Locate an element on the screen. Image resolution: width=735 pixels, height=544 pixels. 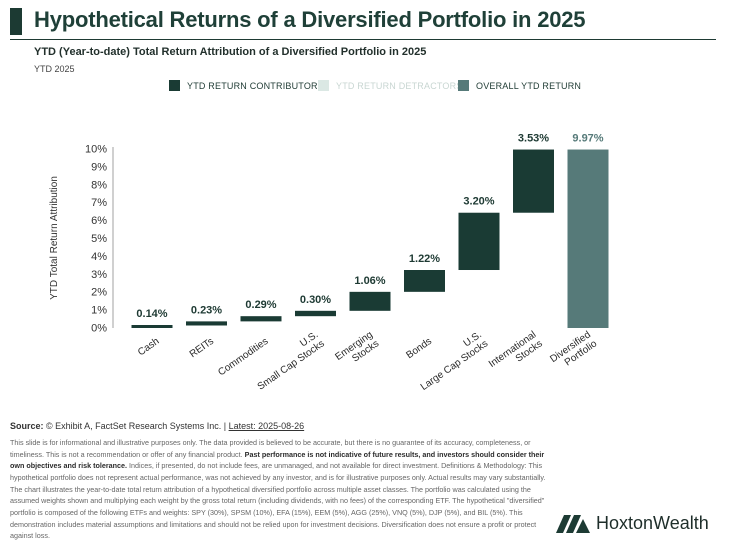
data-label: 9.97% is located at coordinates (587, 139).